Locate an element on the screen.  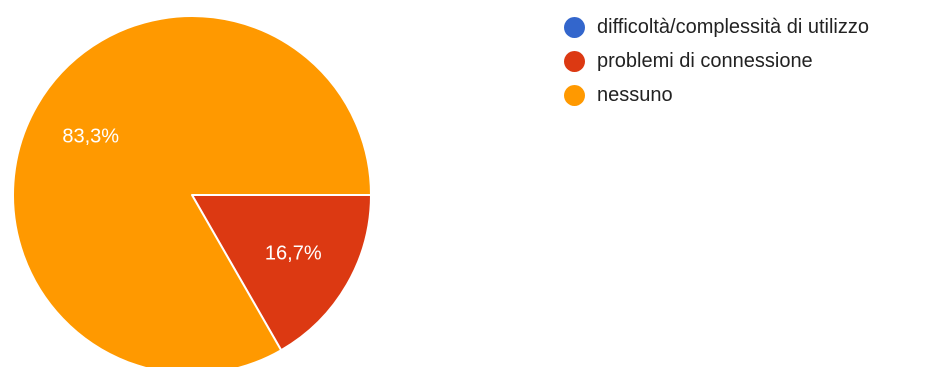
pie-slice-labels: 16,7% 83,3% is located at coordinates (191, 194).